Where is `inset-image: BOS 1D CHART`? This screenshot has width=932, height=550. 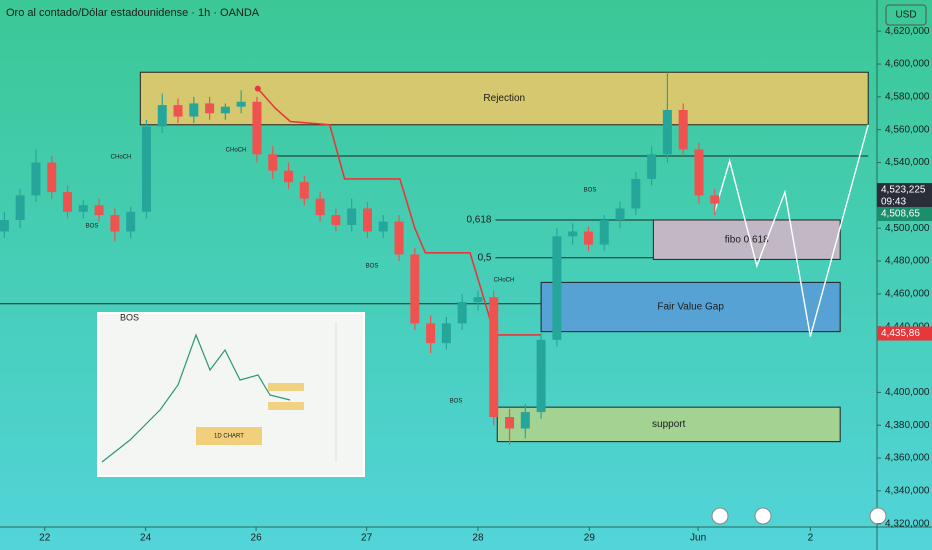
inset-image: BOS 1D CHART is located at coordinates (231, 394).